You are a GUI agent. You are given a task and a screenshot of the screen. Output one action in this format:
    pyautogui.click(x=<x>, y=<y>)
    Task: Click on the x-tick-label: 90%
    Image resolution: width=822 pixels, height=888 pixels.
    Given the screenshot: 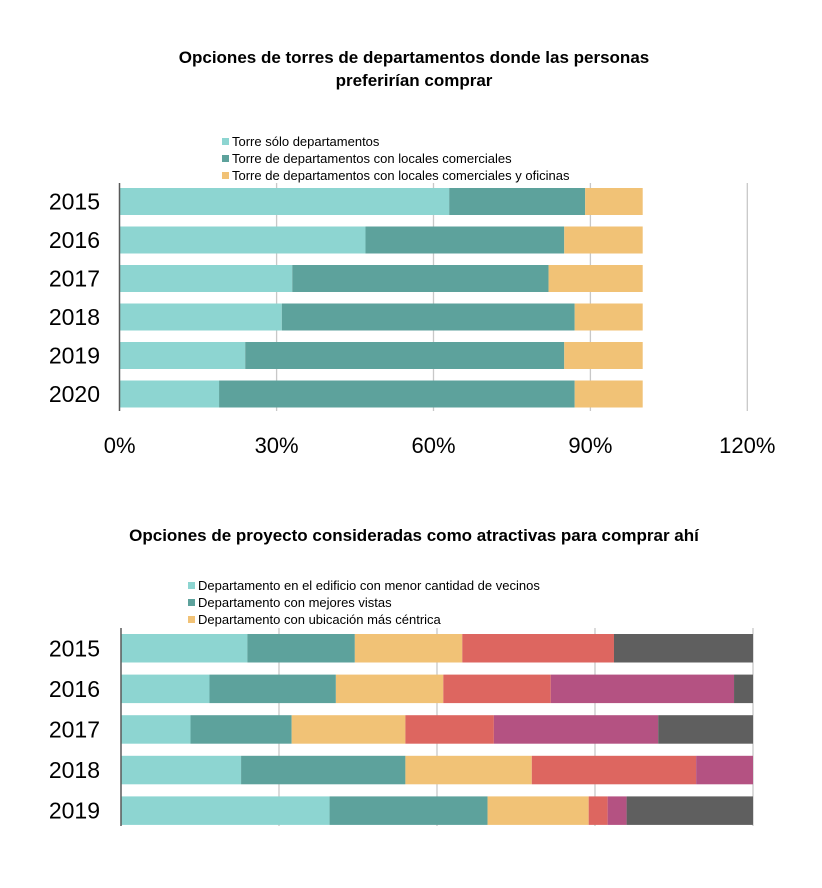 What is the action you would take?
    pyautogui.click(x=590, y=445)
    